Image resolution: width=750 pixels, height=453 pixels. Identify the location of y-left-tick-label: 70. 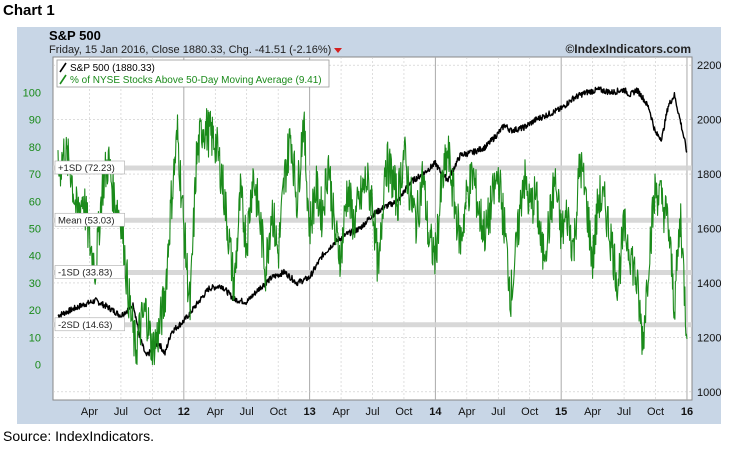
(35, 175).